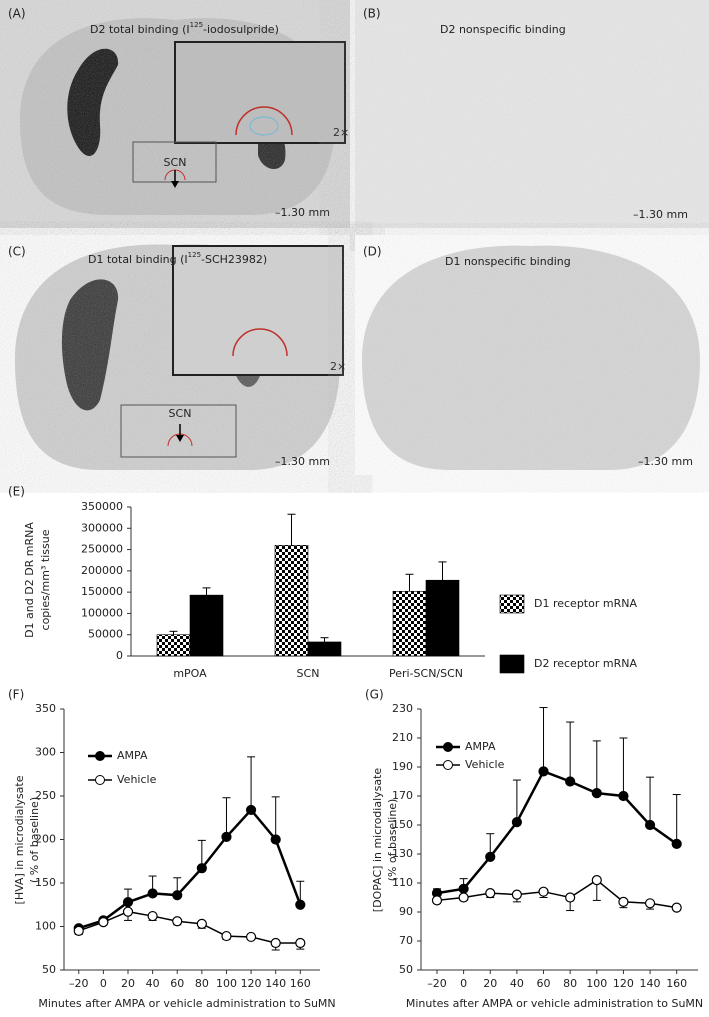 This screenshot has width=709, height=1017. I want to click on y-tick-label: 190, so click(402, 766).